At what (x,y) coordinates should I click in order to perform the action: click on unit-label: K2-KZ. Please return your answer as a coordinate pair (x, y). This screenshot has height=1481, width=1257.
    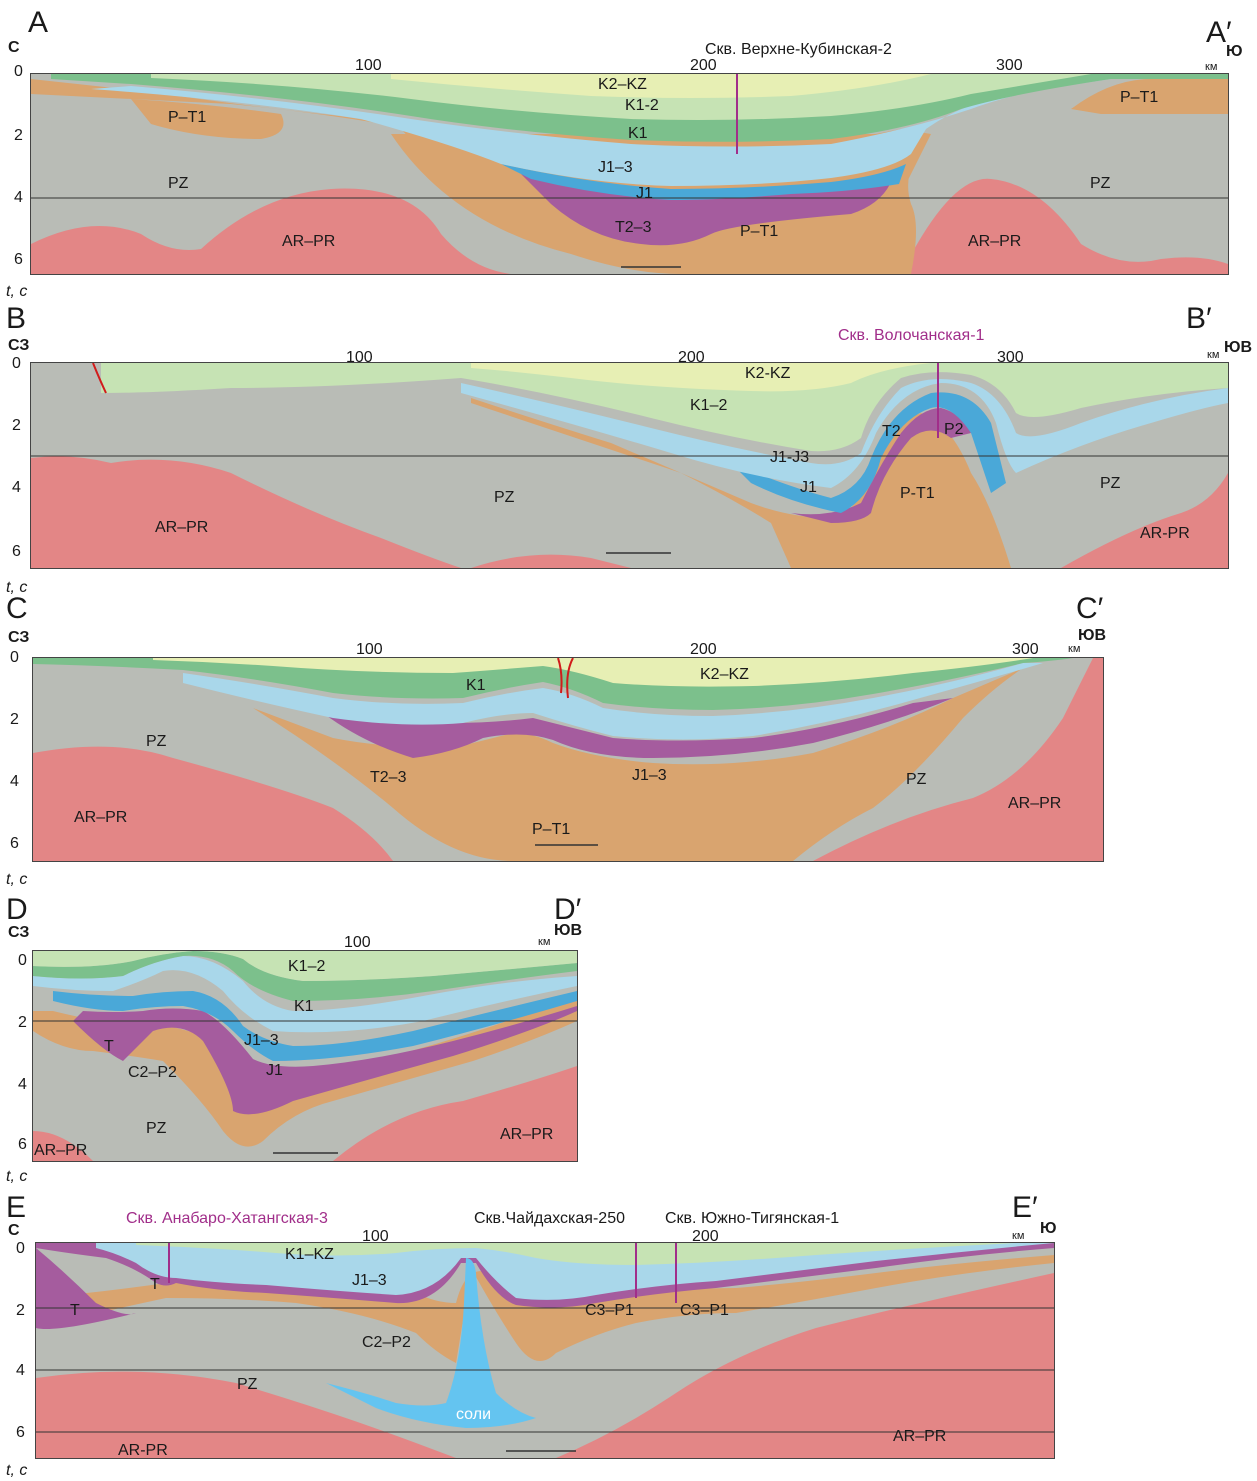
    Looking at the image, I should click on (768, 373).